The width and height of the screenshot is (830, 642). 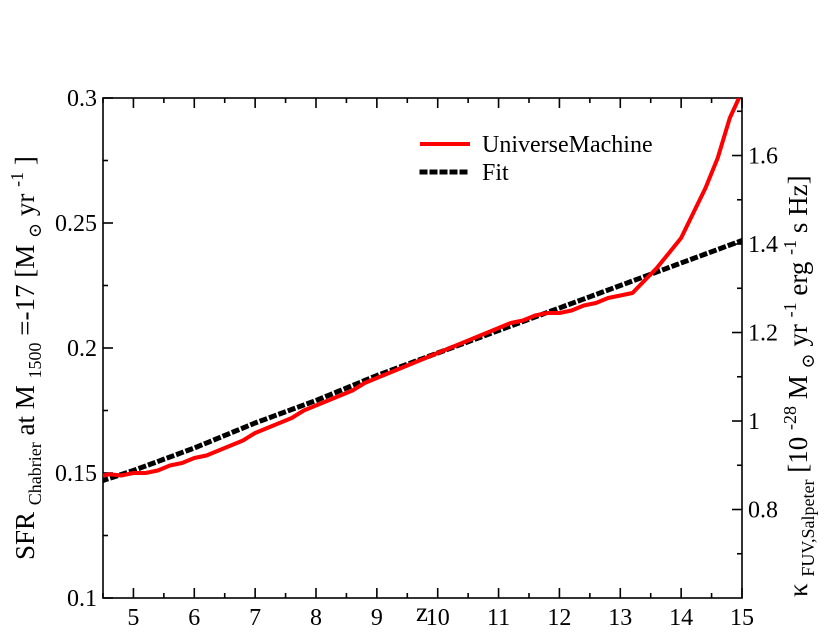 I want to click on ylabel-right-sup3: -1, so click(x=790, y=247).